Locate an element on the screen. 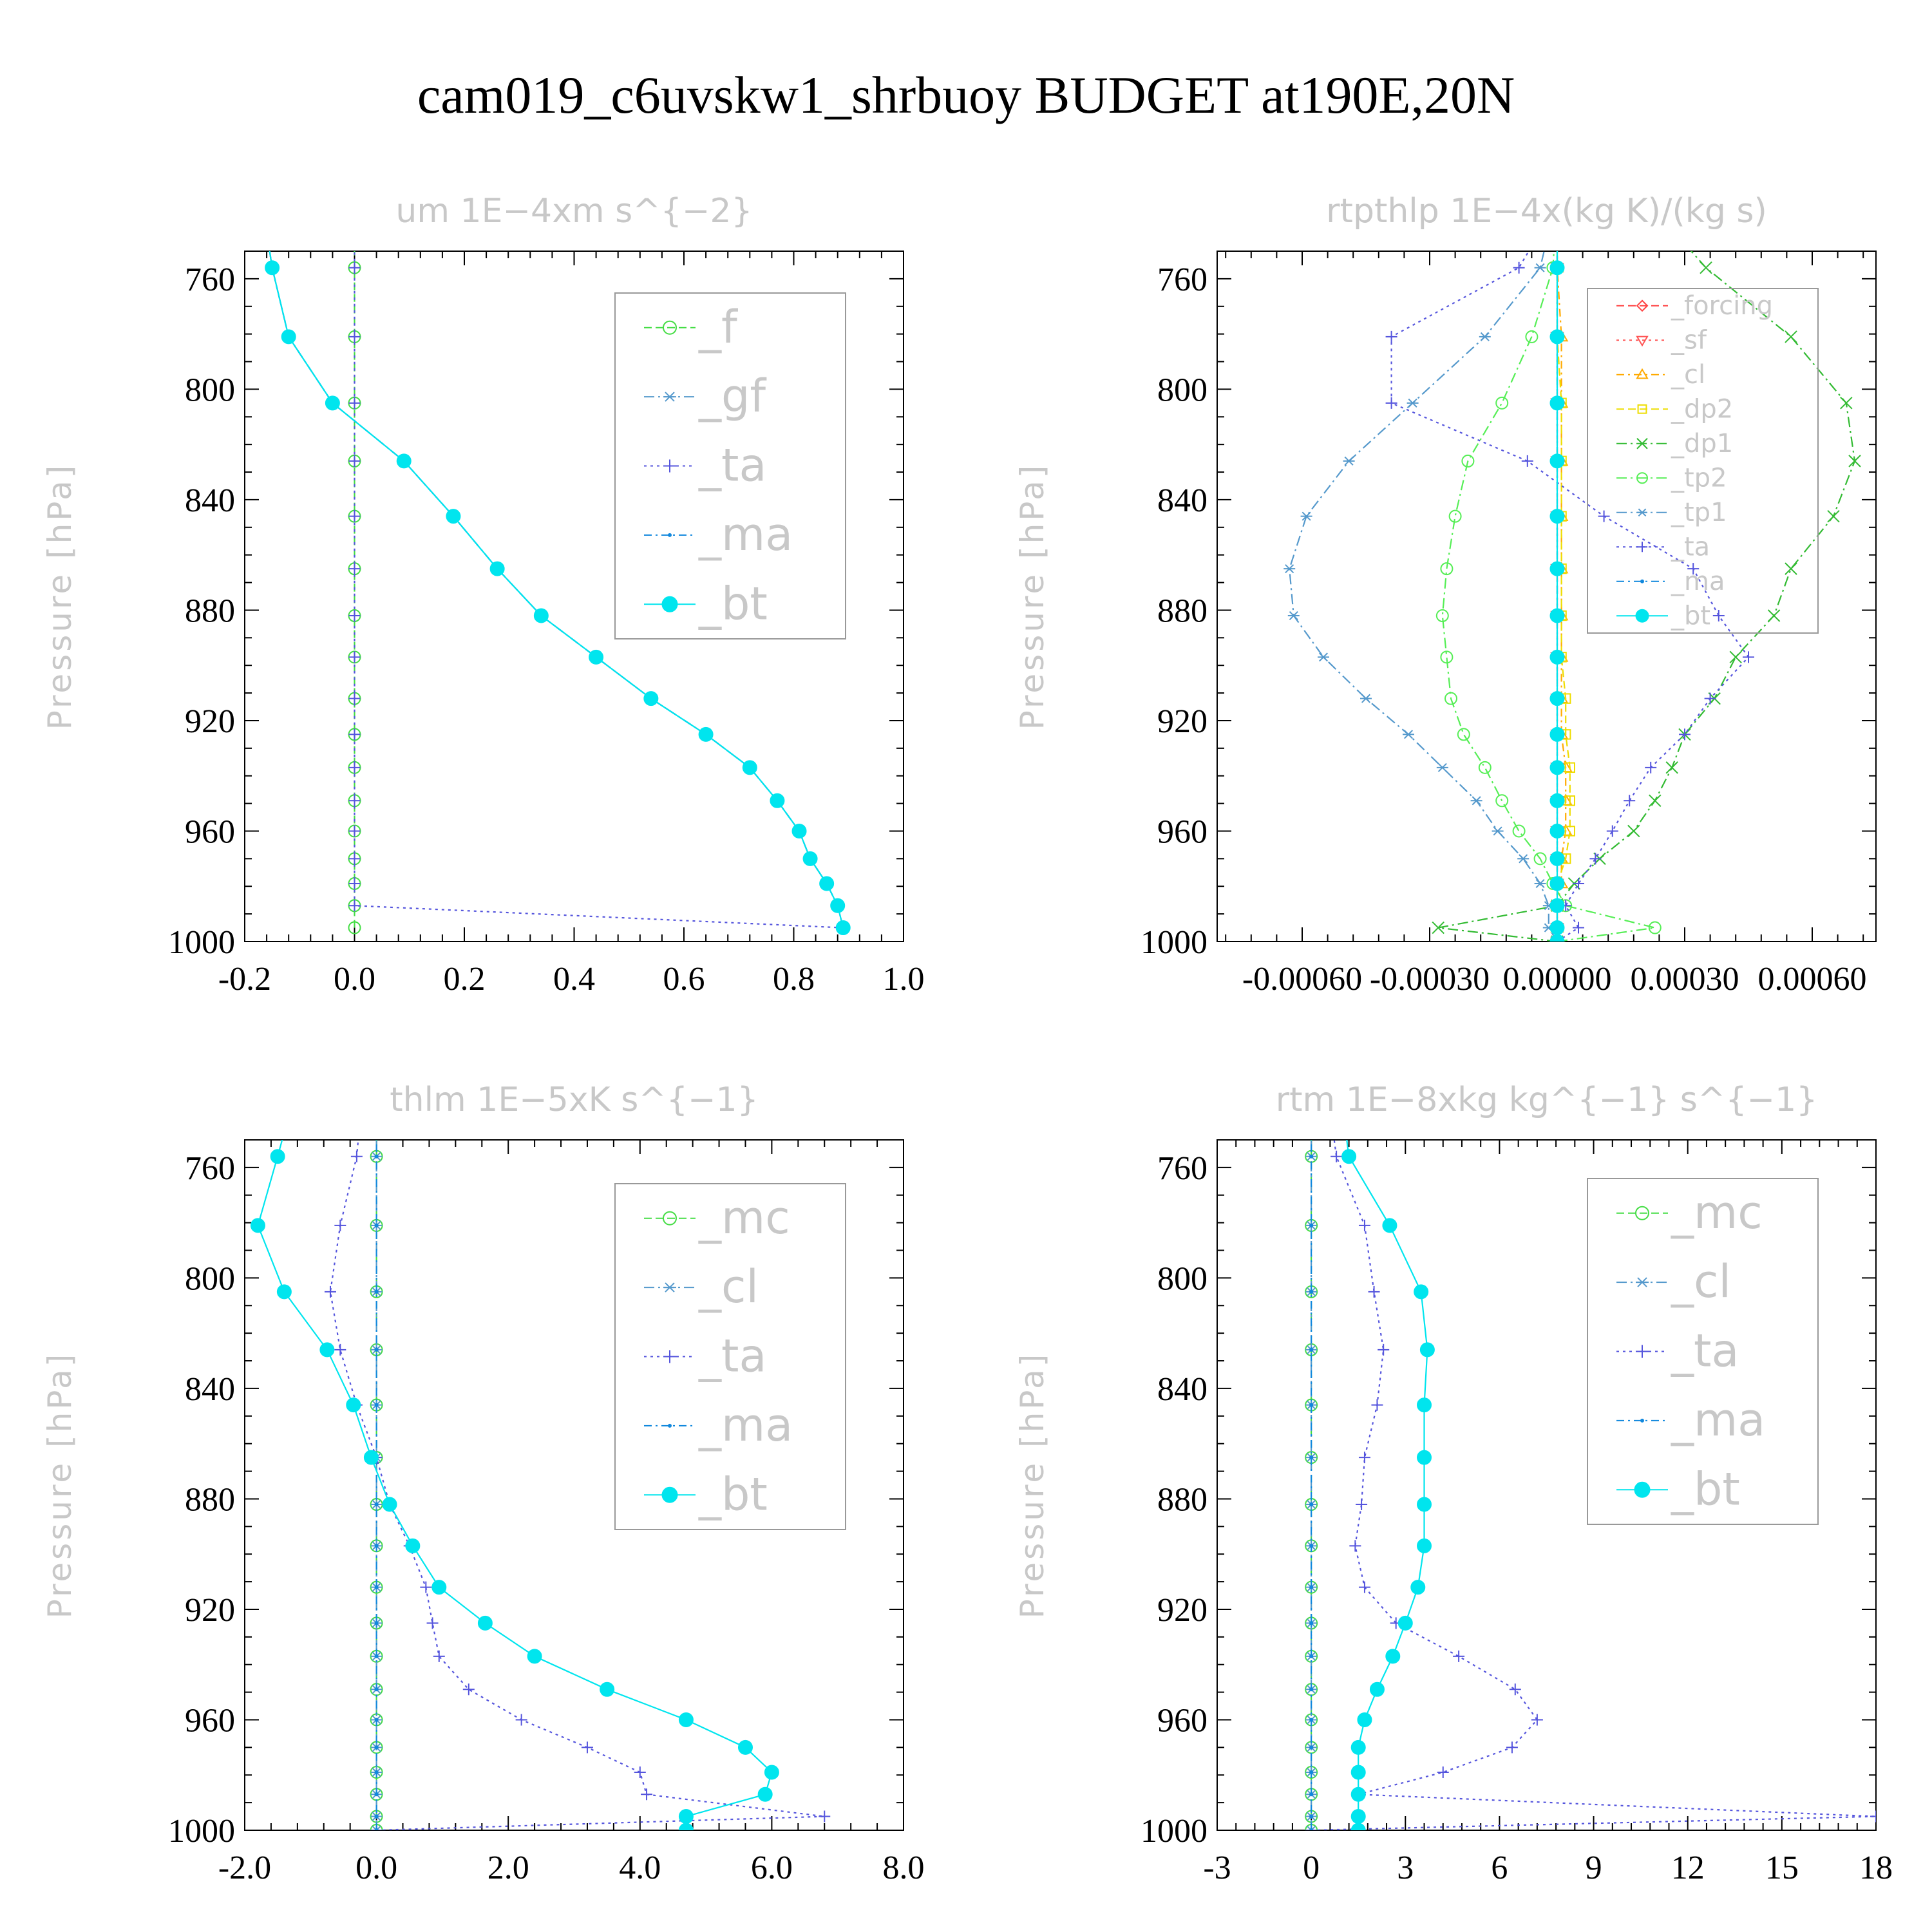 The height and width of the screenshot is (1932, 1932). x-tick-label: 4.0 is located at coordinates (640, 1868).